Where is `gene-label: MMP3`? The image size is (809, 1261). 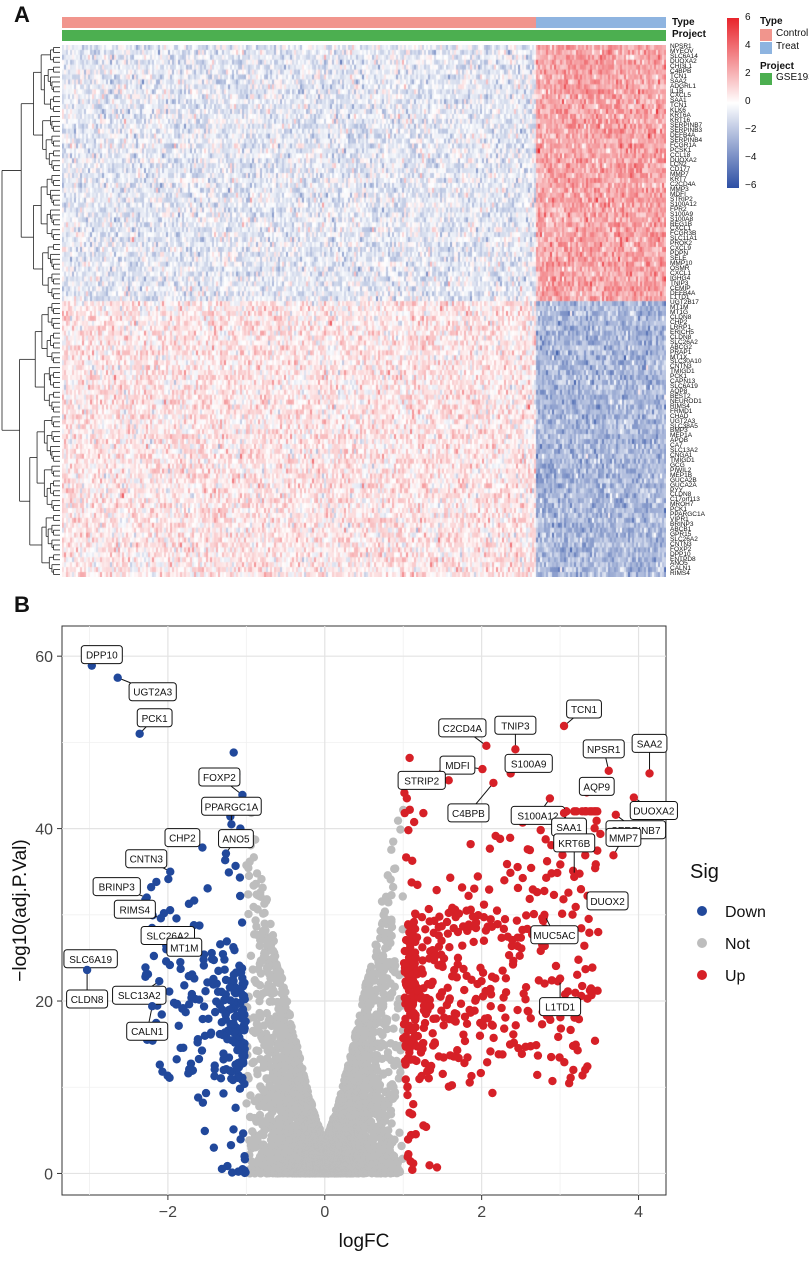
gene-label: MMP3 is located at coordinates (679, 190).